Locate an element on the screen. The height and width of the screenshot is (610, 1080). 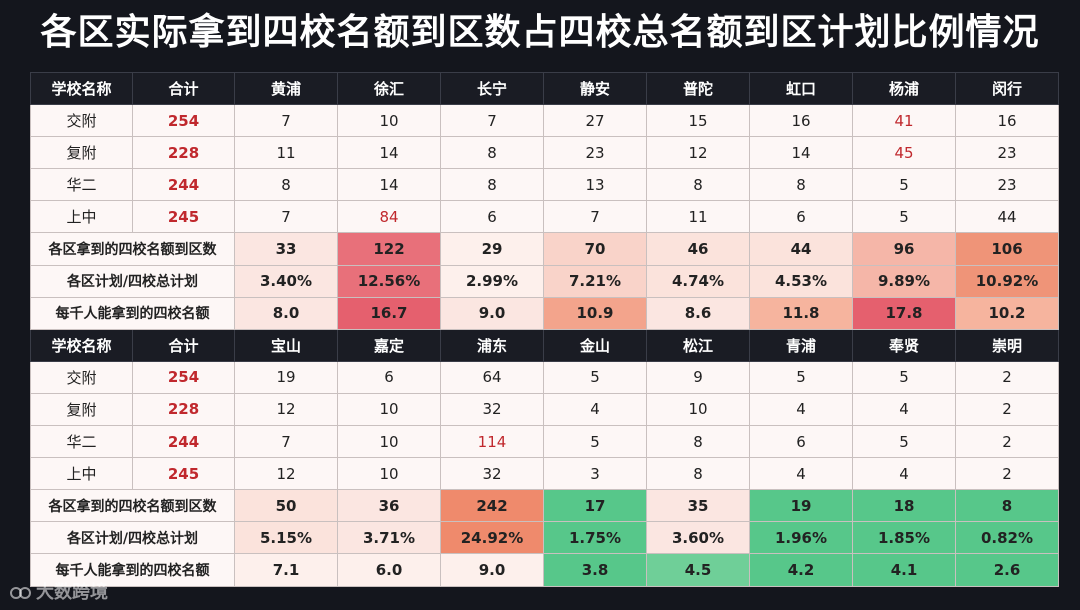
column-header: 徐汇 is located at coordinates (389, 88).